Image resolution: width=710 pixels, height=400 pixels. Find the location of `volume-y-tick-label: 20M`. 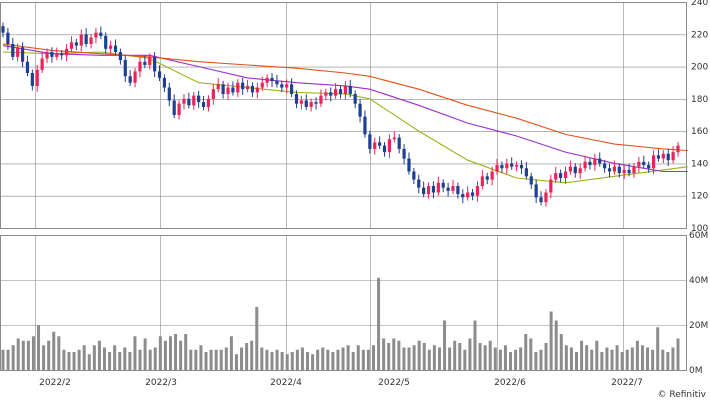

volume-y-tick-label: 20M is located at coordinates (698, 326).